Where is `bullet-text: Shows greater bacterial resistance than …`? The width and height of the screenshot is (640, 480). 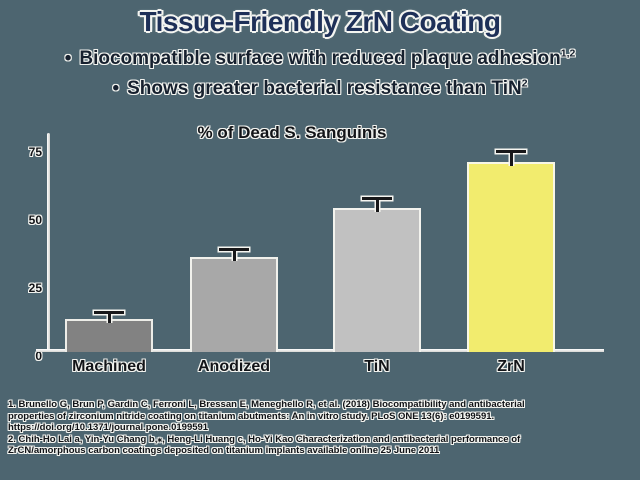 bullet-text: Shows greater bacterial resistance than … is located at coordinates (324, 88).